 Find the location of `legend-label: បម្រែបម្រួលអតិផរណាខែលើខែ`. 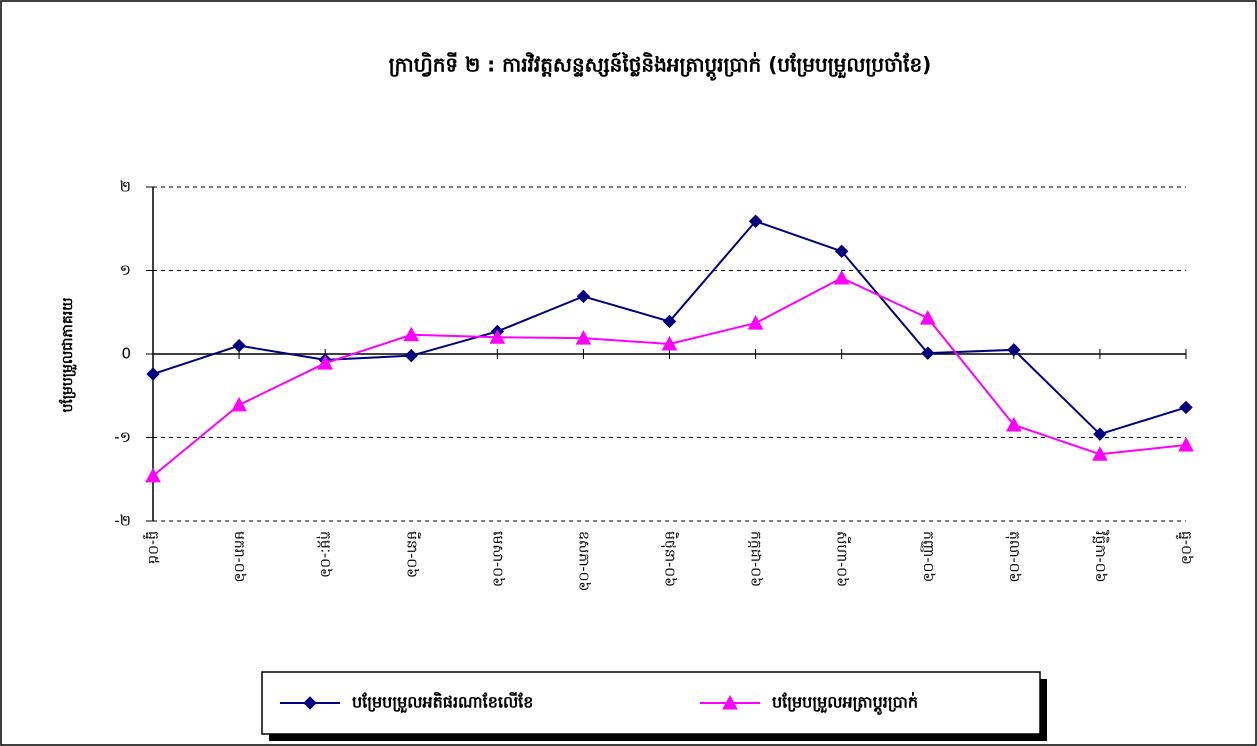

legend-label: បម្រែបម្រួលអតិផរណាខែលើខែ is located at coordinates (442, 703).